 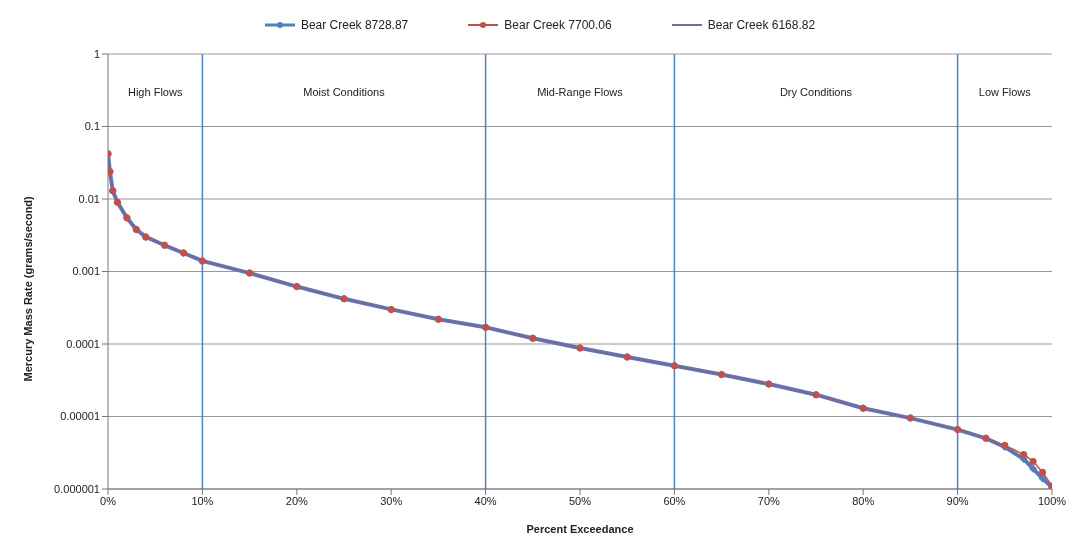 I want to click on annotation: Moist Conditions, so click(x=344, y=91).